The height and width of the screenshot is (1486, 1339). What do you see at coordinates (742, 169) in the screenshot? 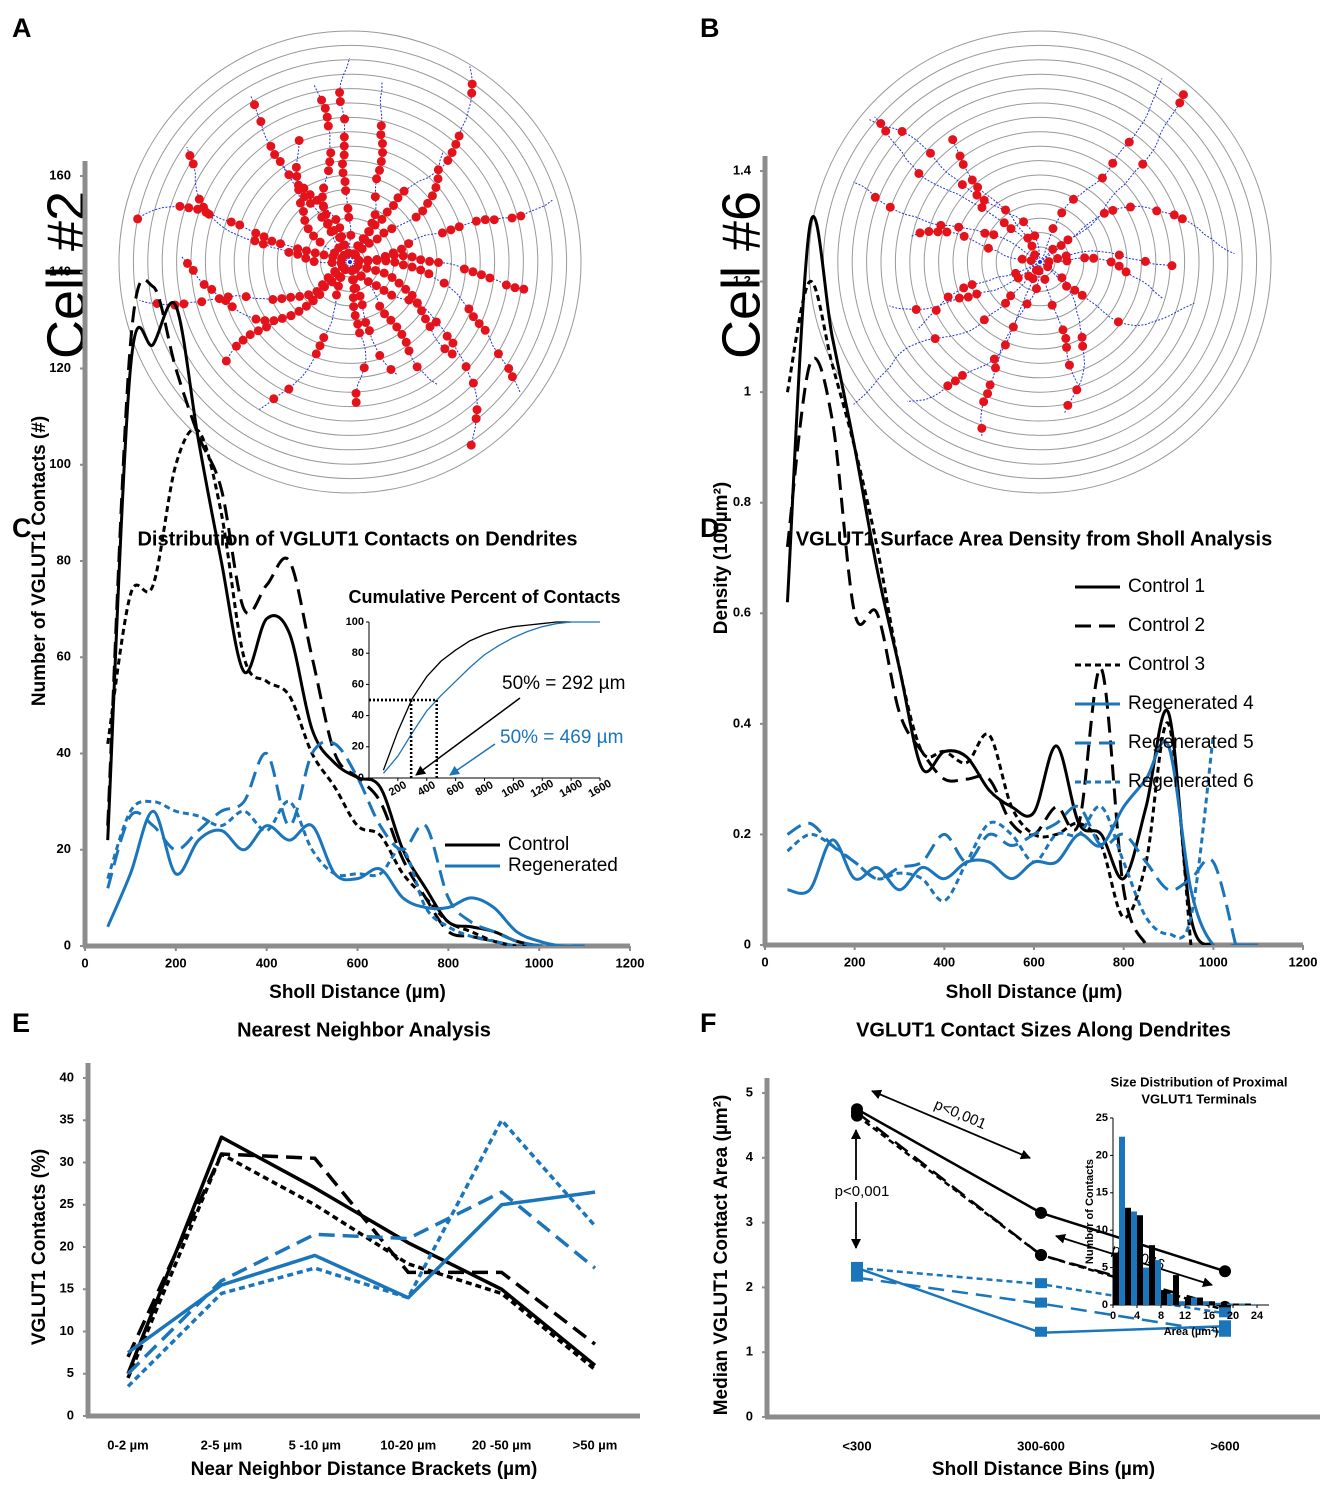
I see `y-tick-label: 1.4` at bounding box center [742, 169].